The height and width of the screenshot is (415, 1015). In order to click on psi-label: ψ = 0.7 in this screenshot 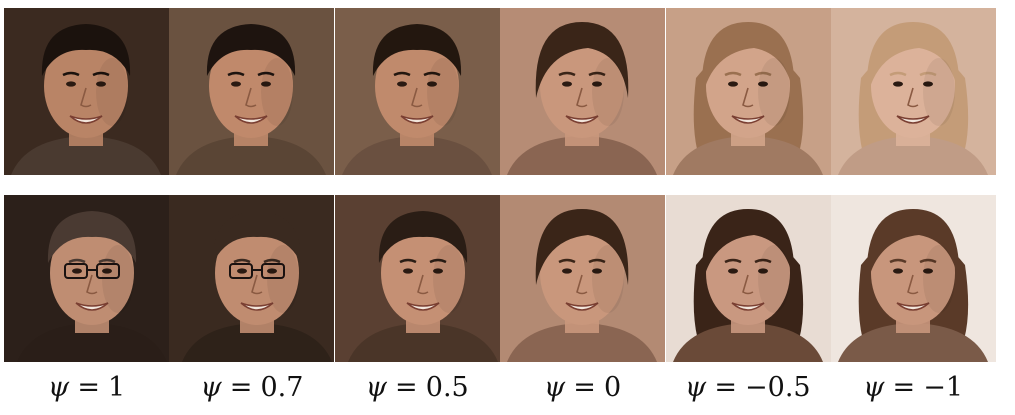, I will do `click(252, 387)`.